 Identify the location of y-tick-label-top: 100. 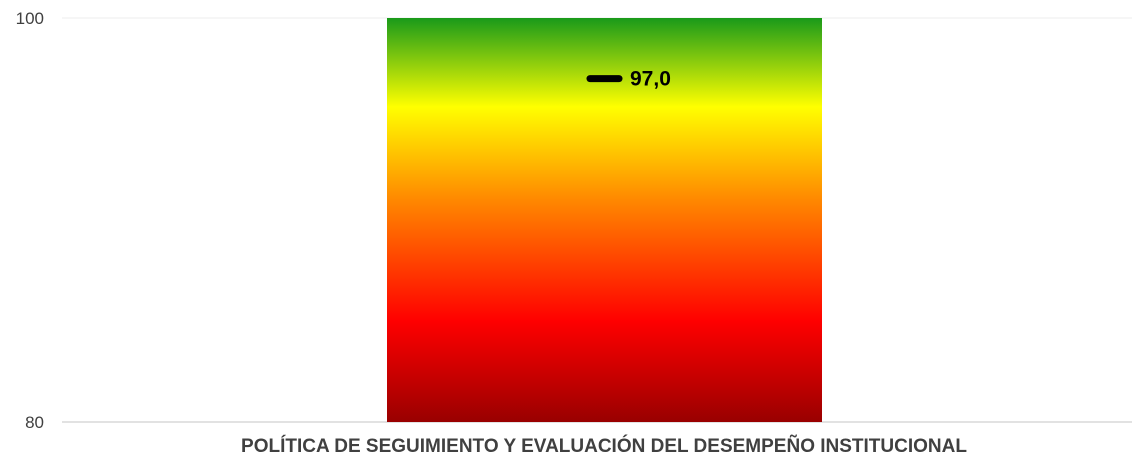
(30, 18).